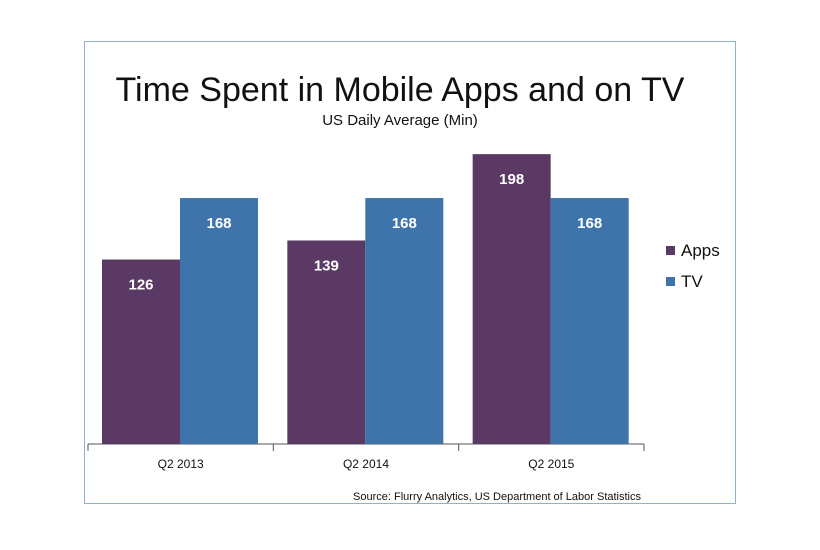 This screenshot has width=820, height=550. I want to click on legend: Apps TV, so click(693, 266).